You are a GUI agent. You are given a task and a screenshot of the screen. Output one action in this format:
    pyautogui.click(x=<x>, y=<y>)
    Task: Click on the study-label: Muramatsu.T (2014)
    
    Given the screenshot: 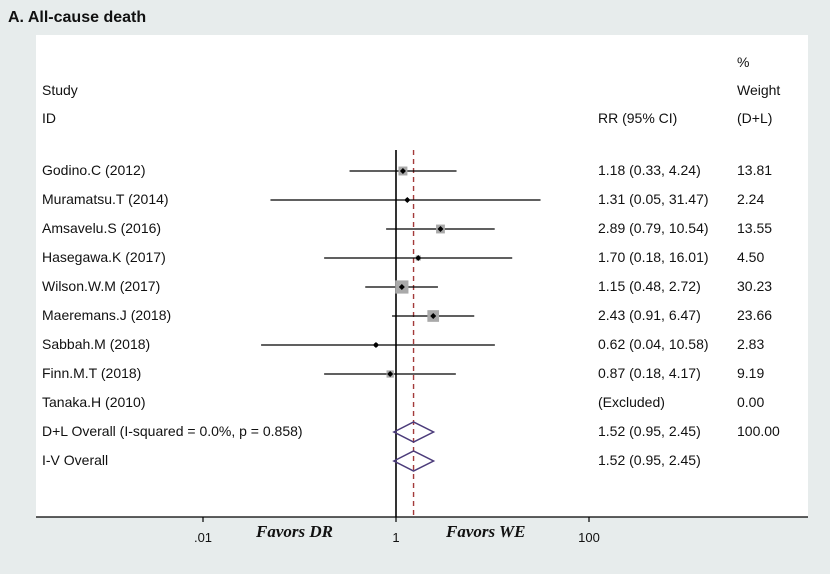 What is the action you would take?
    pyautogui.click(x=105, y=199)
    